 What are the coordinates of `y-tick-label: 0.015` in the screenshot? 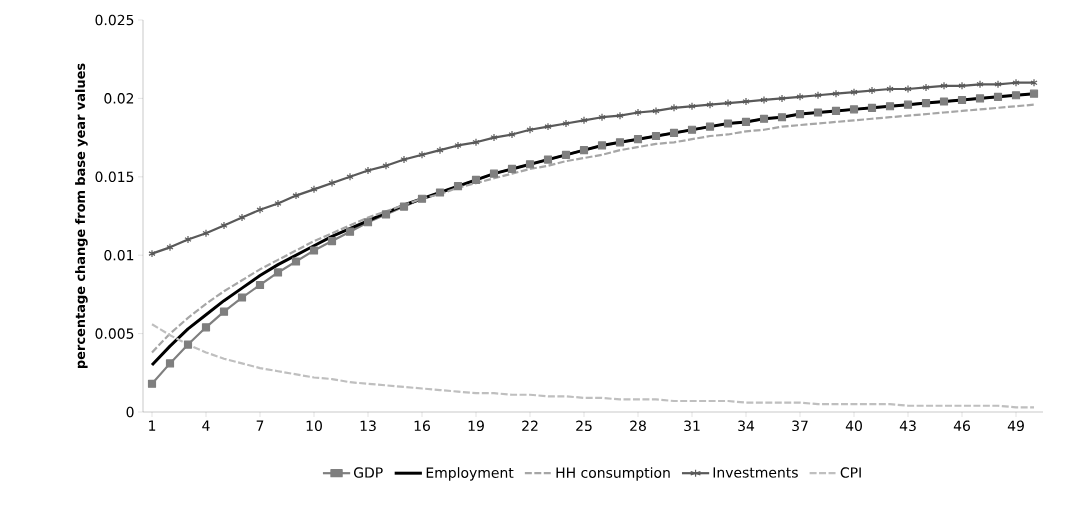 It's located at (114, 177).